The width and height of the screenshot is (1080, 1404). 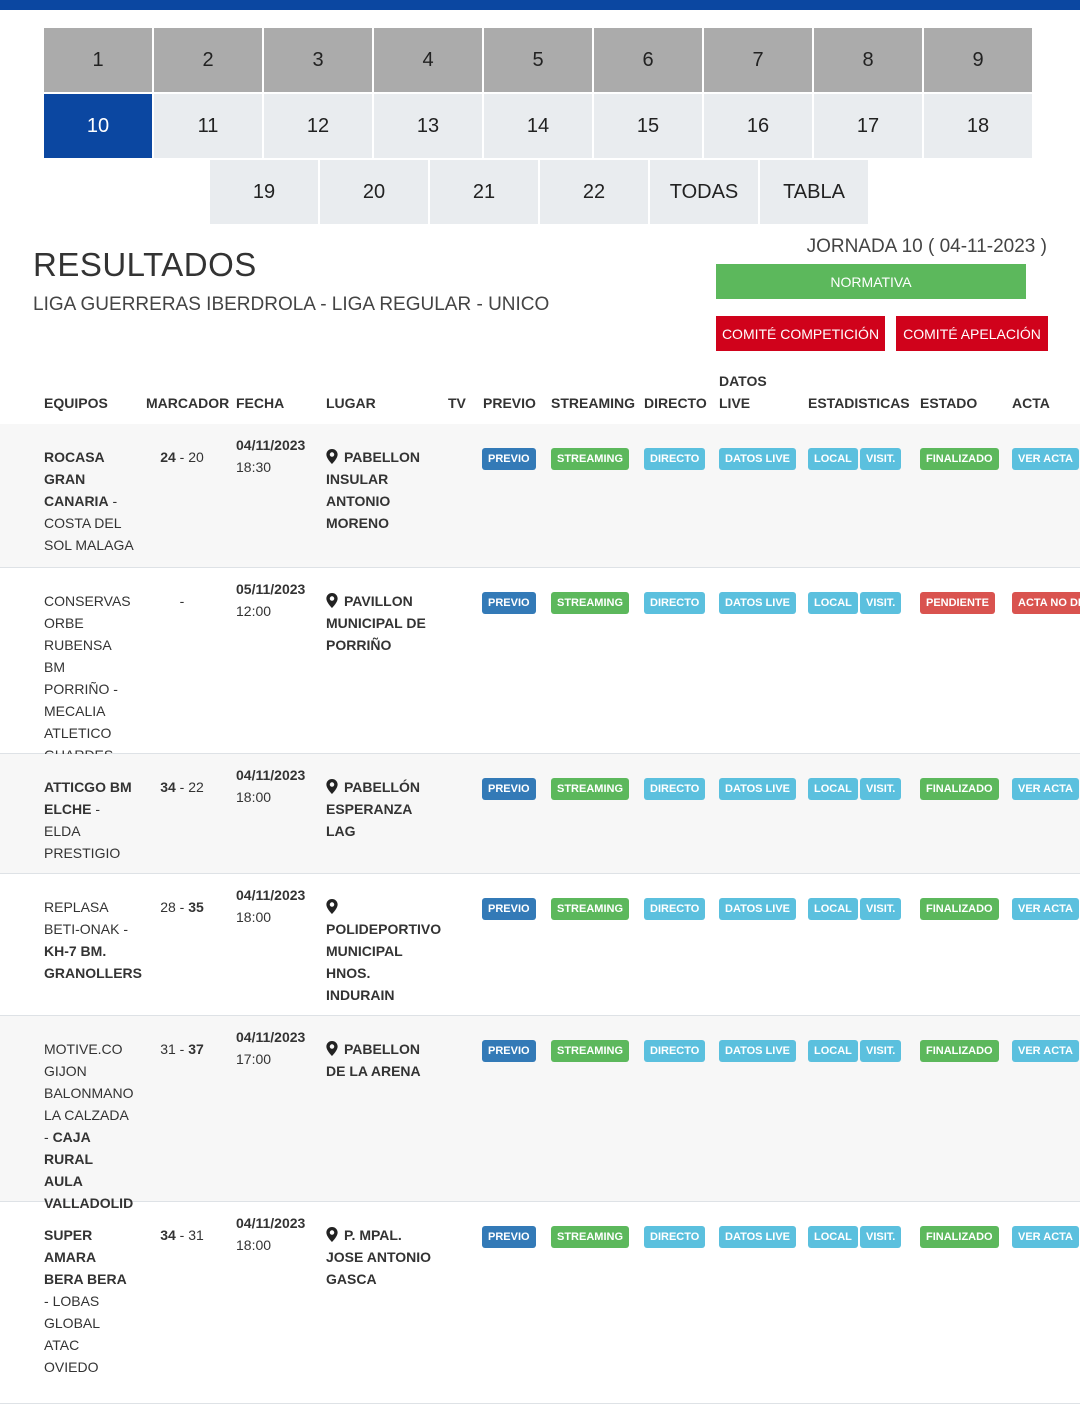 I want to click on status-badge: PENDIENTE, so click(x=957, y=603).